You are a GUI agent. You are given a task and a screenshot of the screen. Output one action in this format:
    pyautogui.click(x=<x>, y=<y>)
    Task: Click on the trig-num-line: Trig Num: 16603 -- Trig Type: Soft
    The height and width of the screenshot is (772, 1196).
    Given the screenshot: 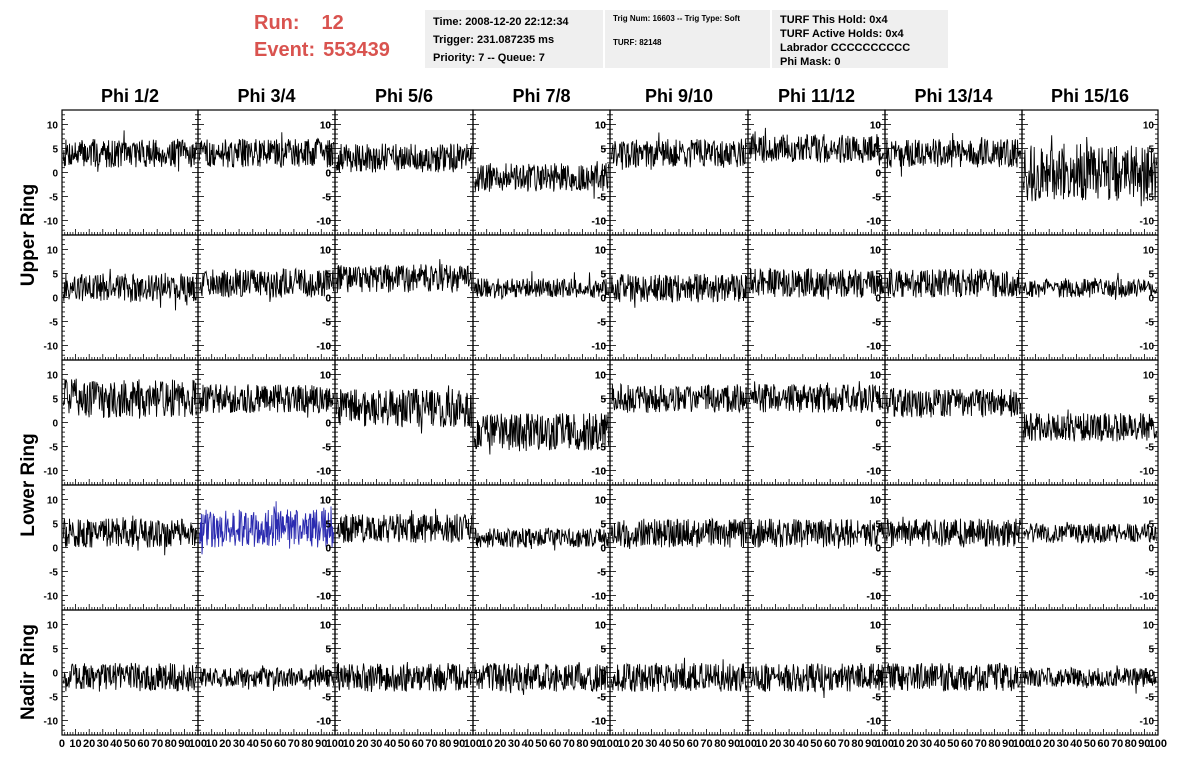 What is the action you would take?
    pyautogui.click(x=676, y=18)
    